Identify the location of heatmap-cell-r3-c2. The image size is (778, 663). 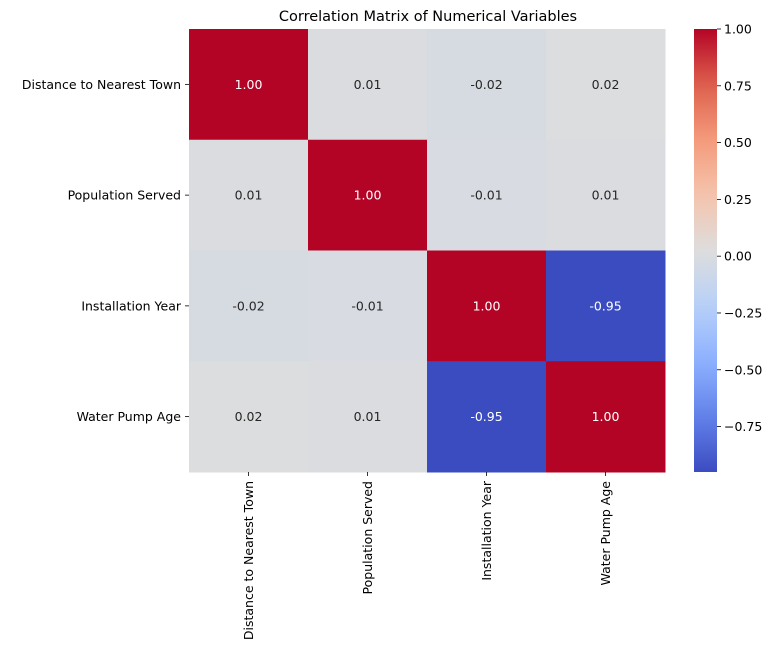
(487, 417).